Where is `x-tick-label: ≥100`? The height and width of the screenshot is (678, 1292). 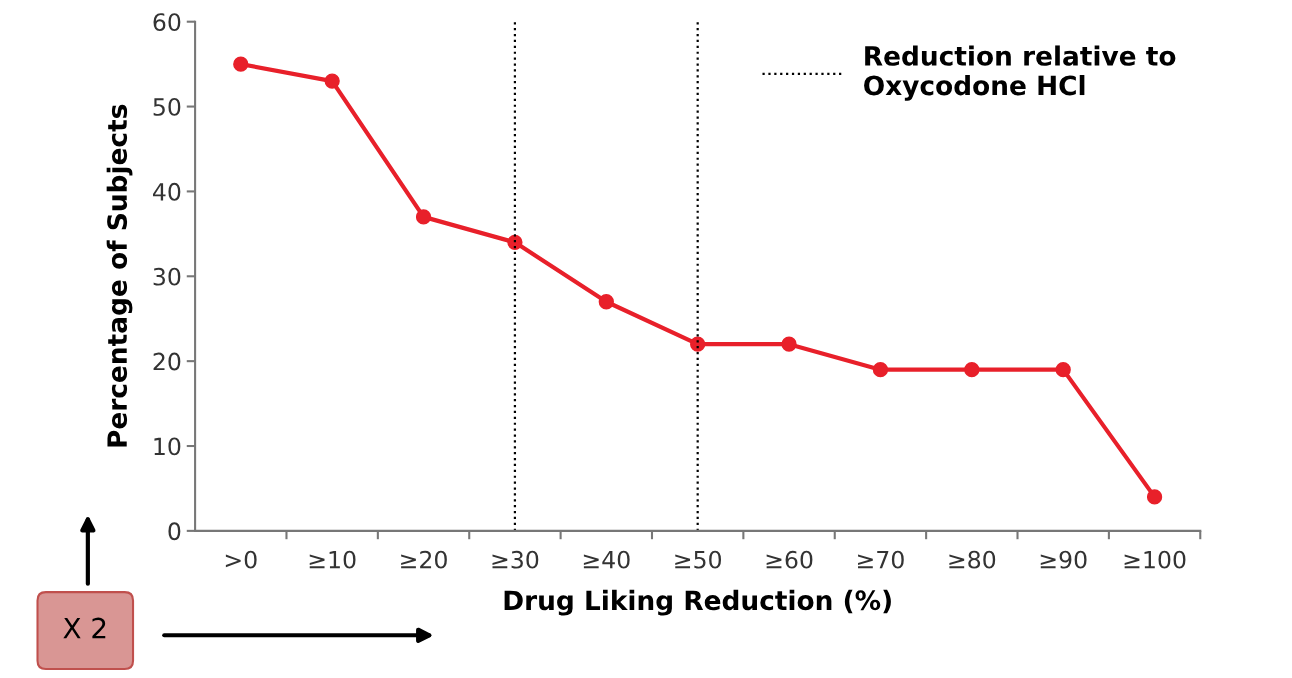
x-tick-label: ≥100 is located at coordinates (1155, 559).